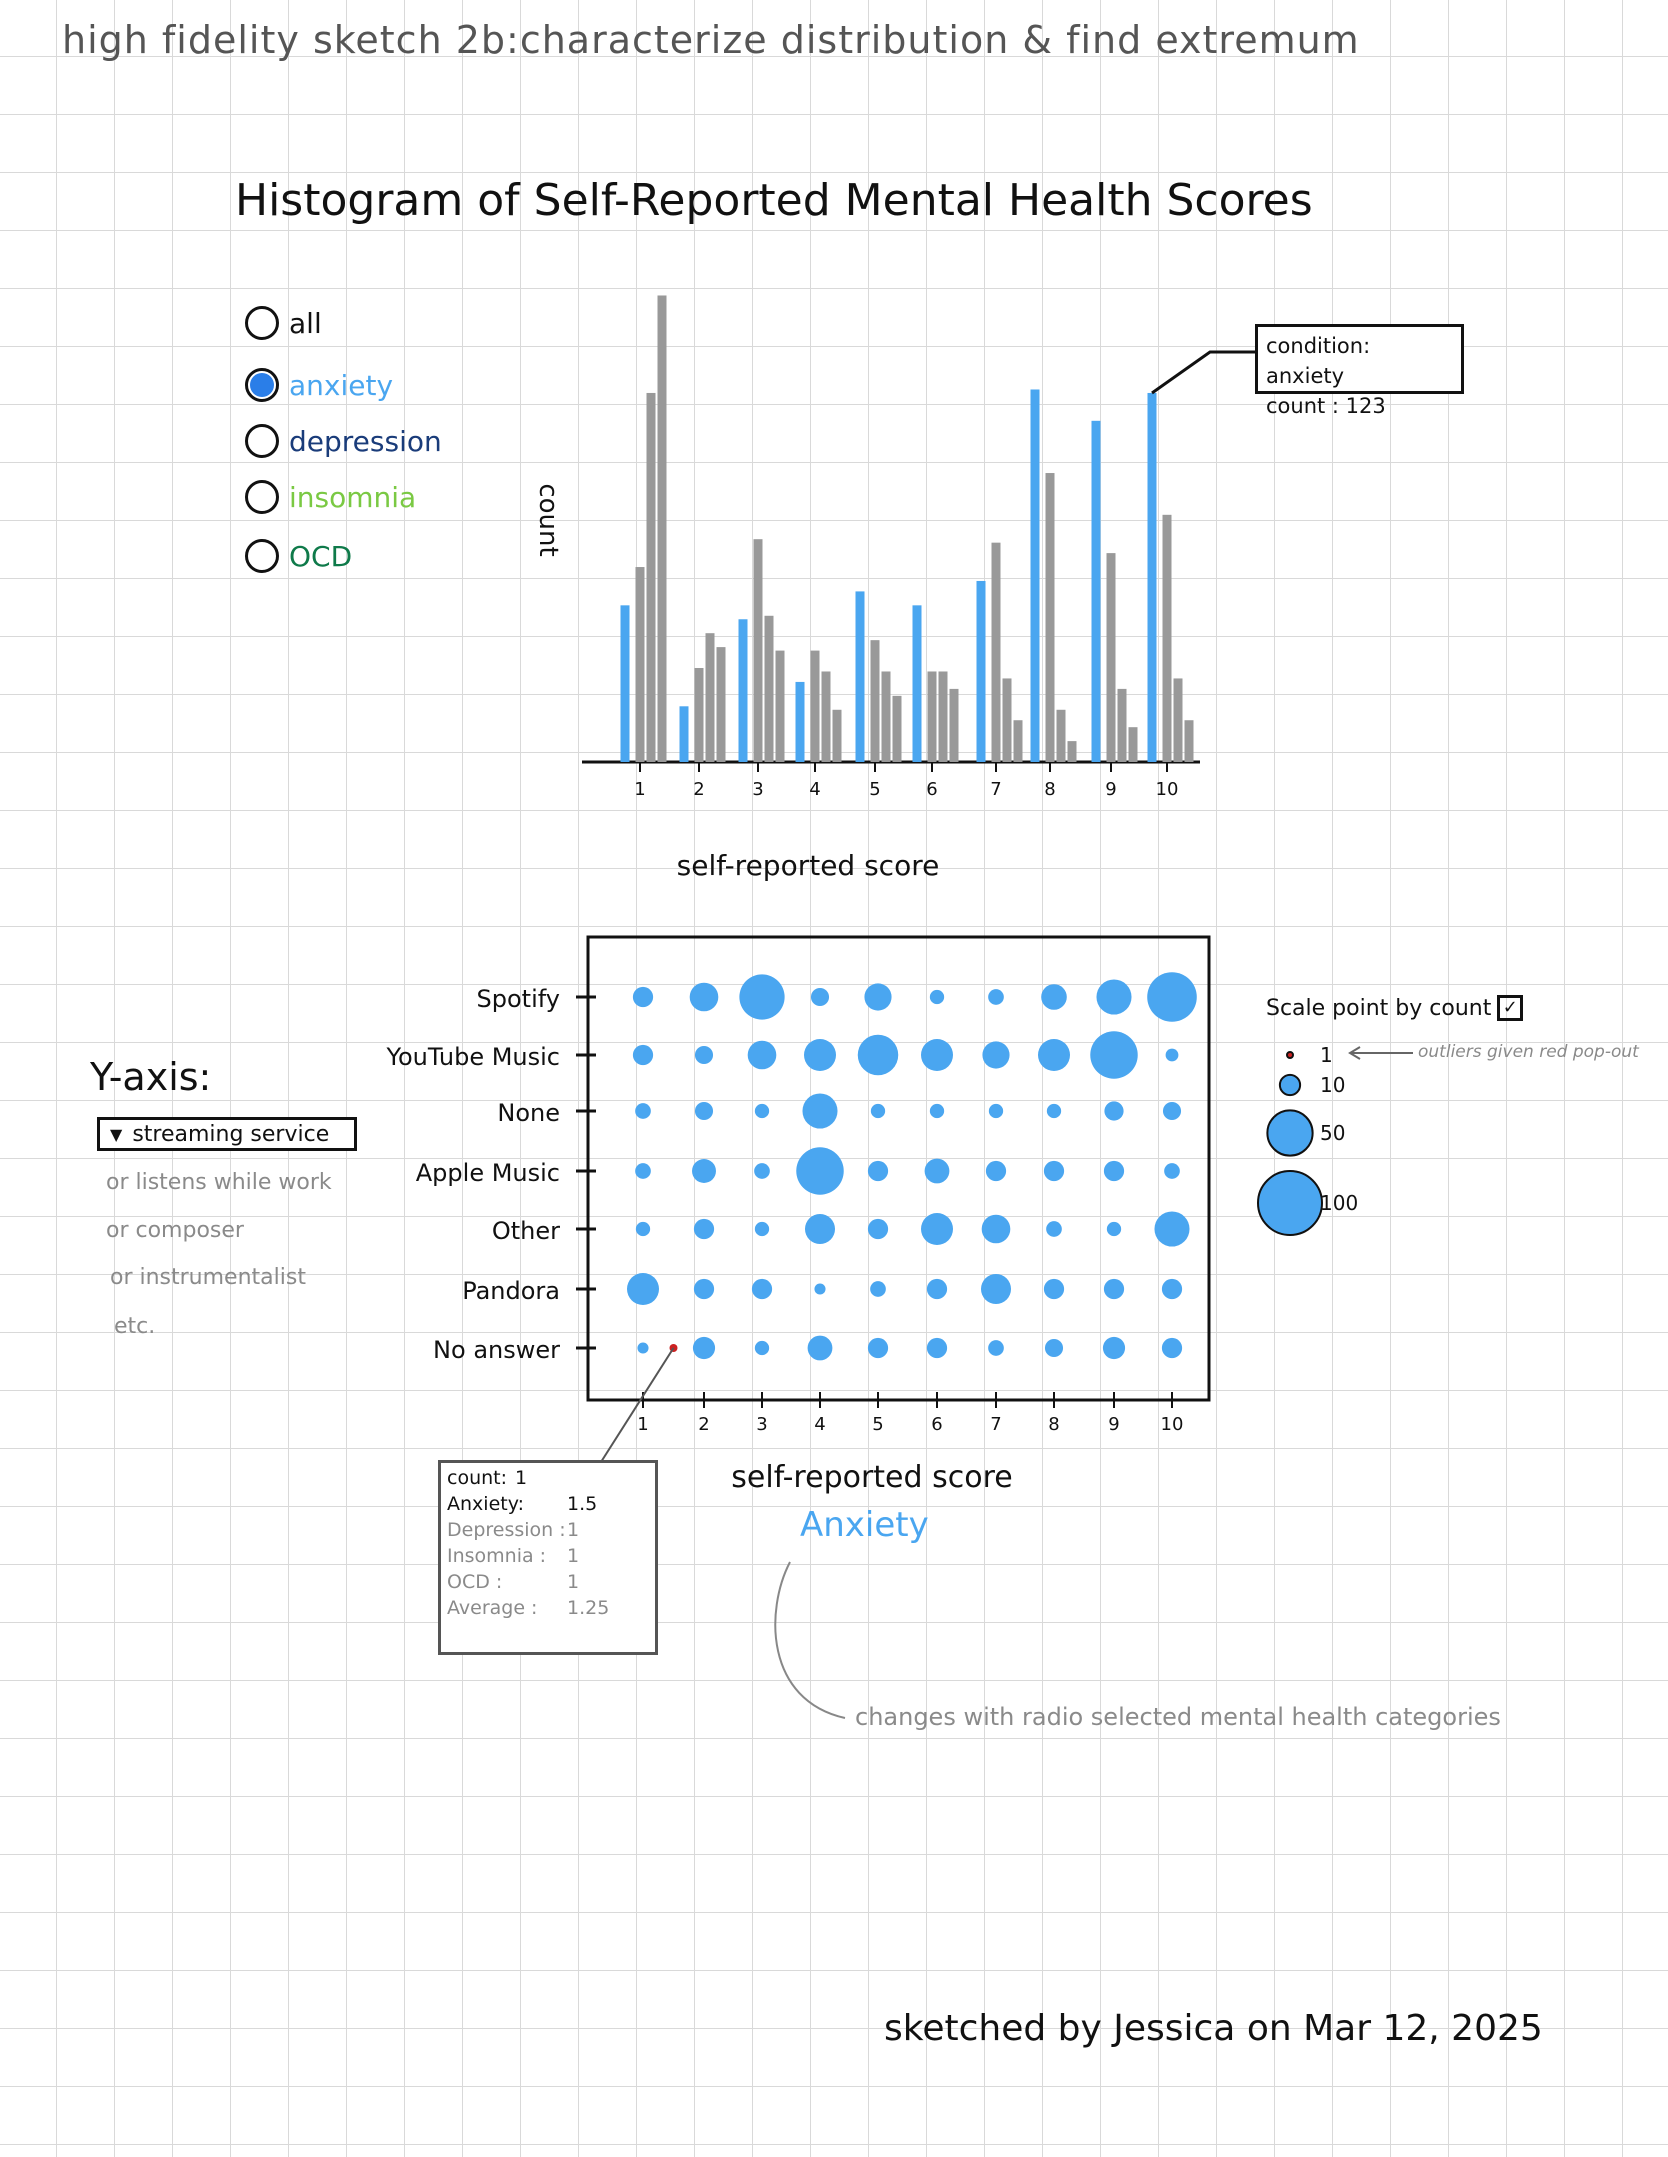  What do you see at coordinates (518, 999) in the screenshot?
I see `scatter-y-tick-label: Spotify` at bounding box center [518, 999].